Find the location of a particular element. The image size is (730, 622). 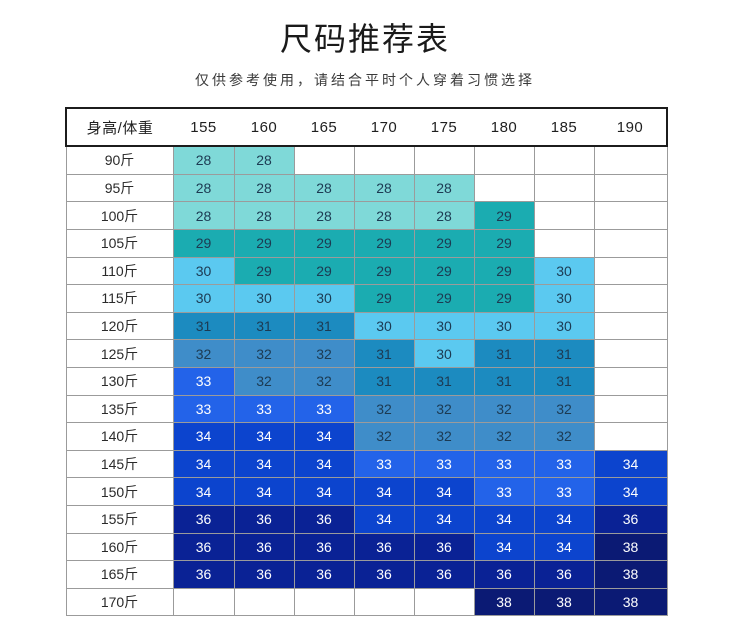

weight-row-label: 155斤 is located at coordinates (119, 519).